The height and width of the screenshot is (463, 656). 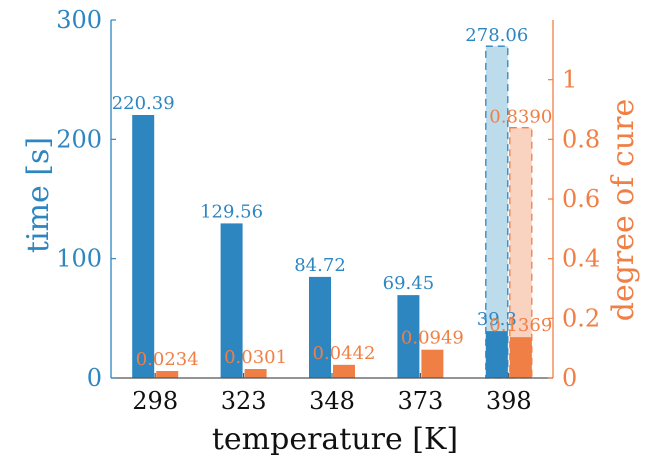 What do you see at coordinates (143, 103) in the screenshot?
I see `data-label-left-298: 220.39` at bounding box center [143, 103].